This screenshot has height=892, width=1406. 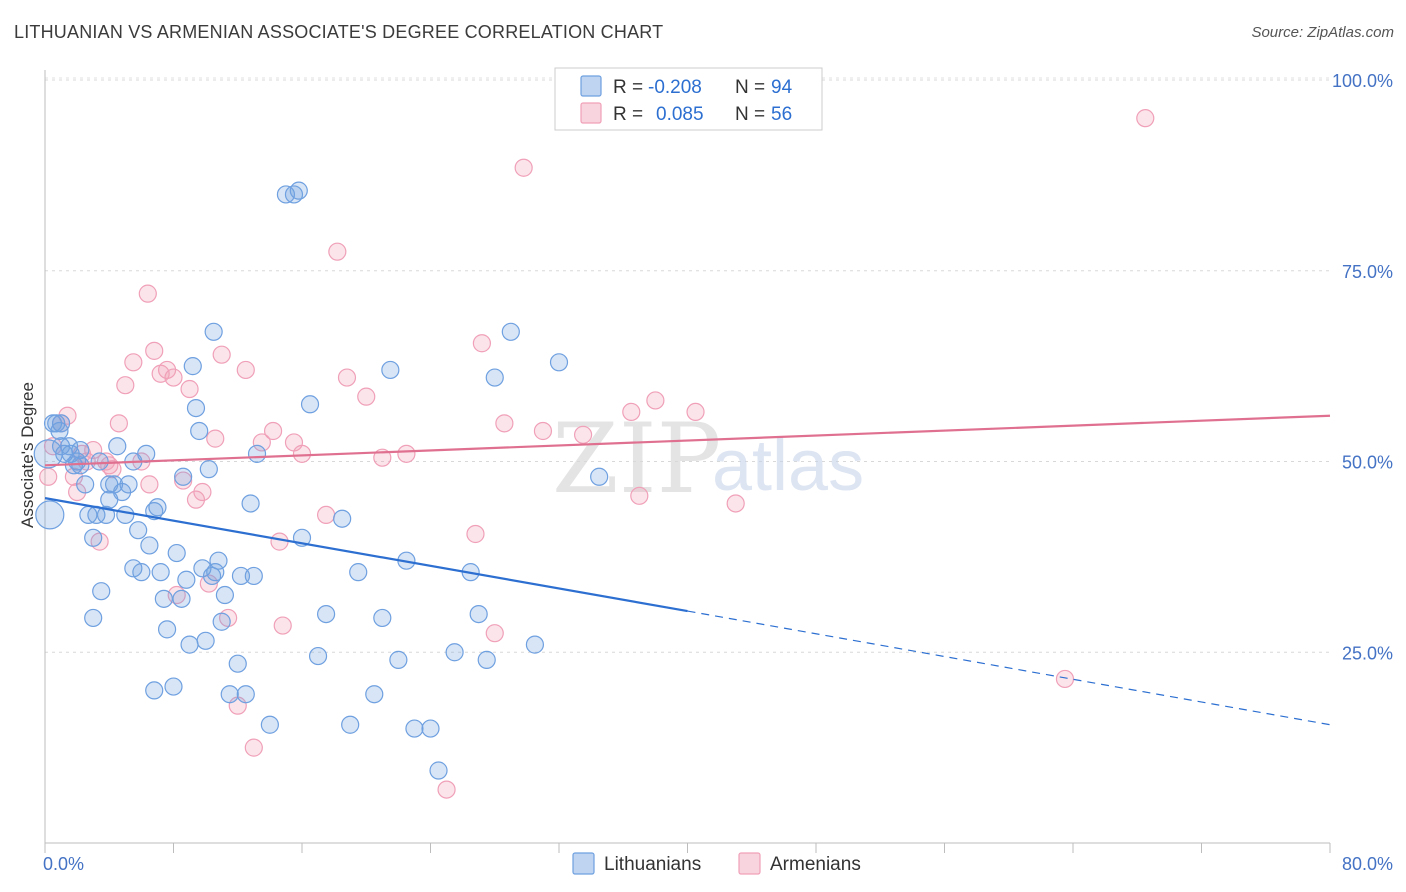 I want to click on bottom-legend-swatch-lithuanians, so click(x=583, y=863).